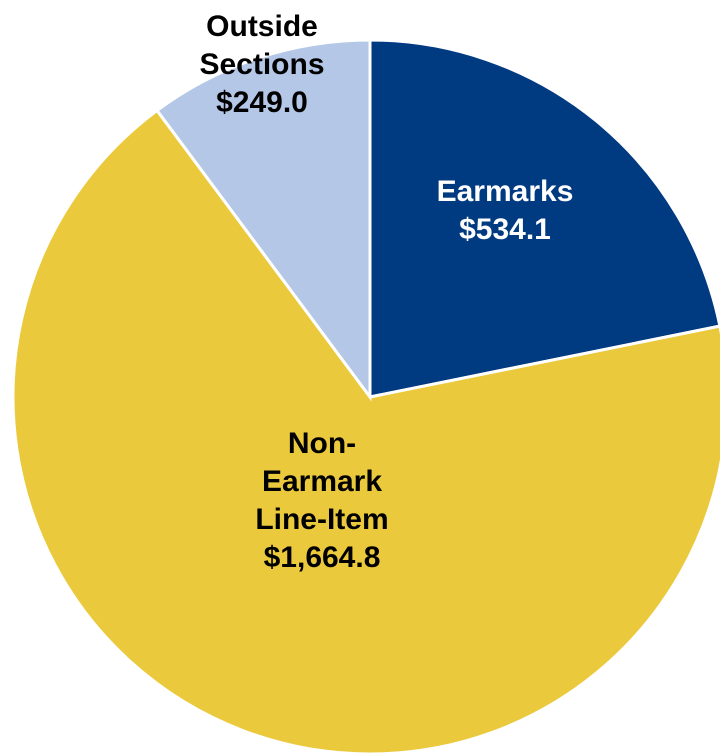  What do you see at coordinates (262, 45) in the screenshot?
I see `slice-name: Outside Sections` at bounding box center [262, 45].